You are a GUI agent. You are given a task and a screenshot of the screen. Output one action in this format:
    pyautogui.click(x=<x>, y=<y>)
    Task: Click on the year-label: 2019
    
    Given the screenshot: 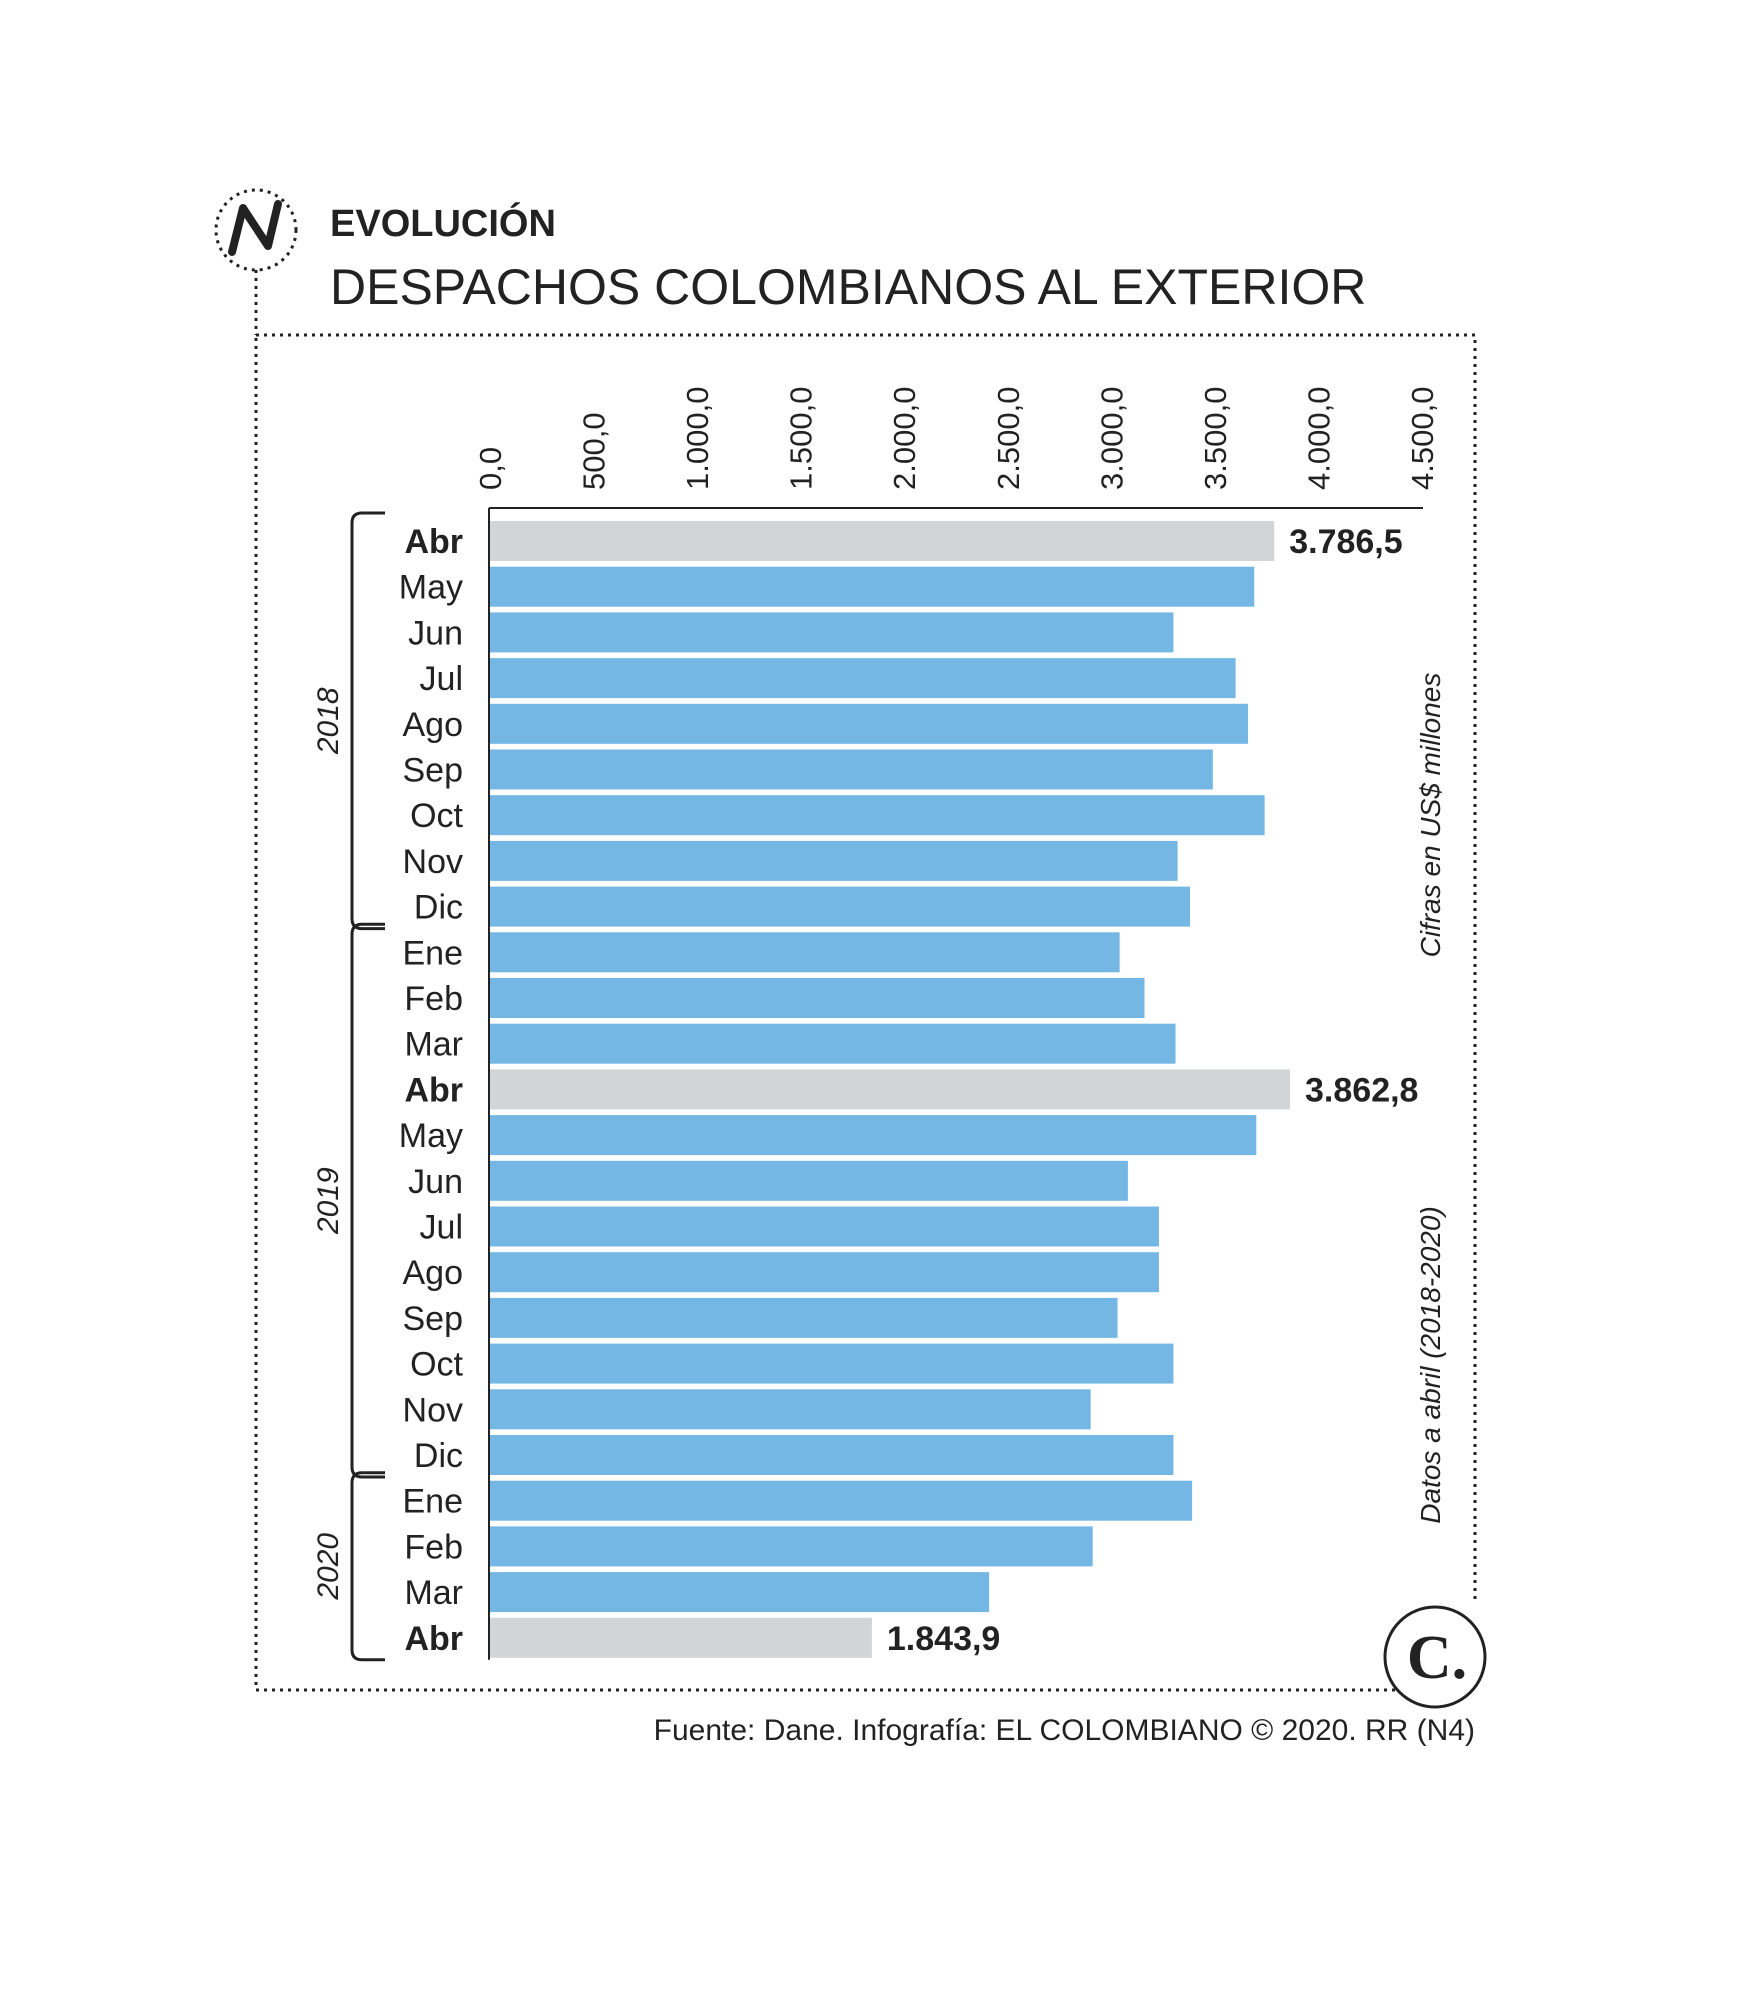 What is the action you would take?
    pyautogui.click(x=328, y=1201)
    